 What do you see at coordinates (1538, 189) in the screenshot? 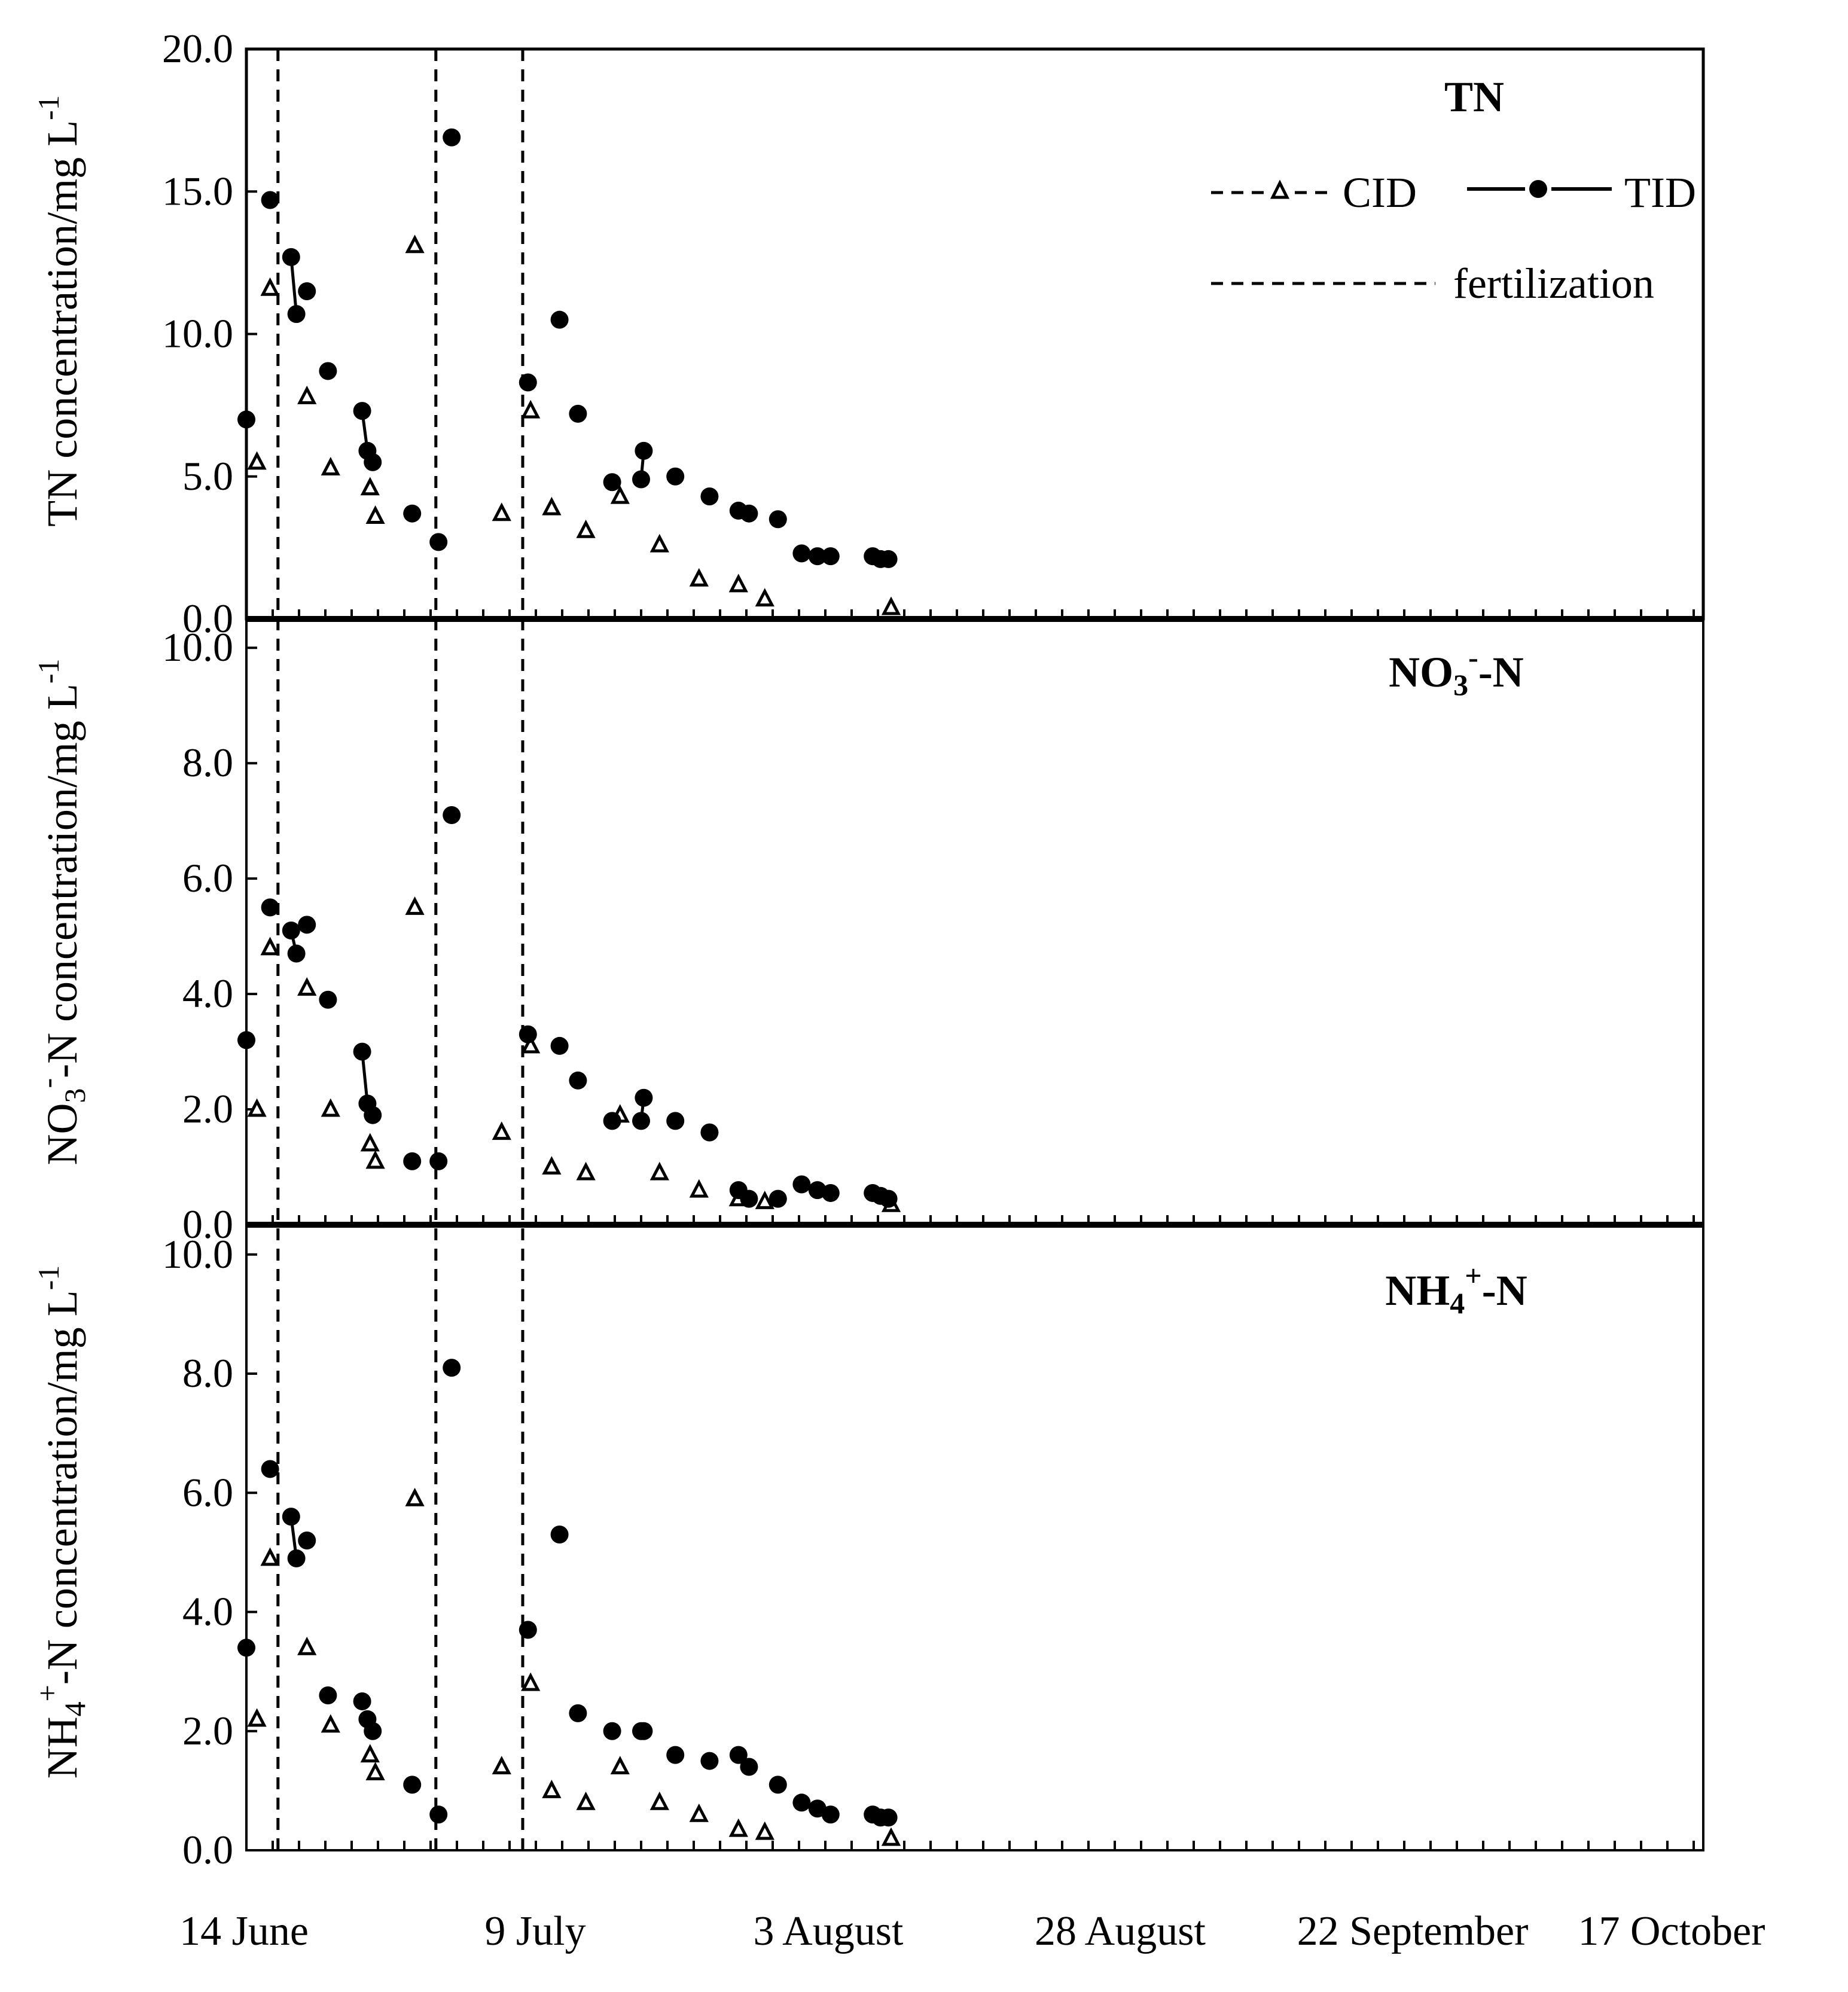
I see `legend-tid-marker` at bounding box center [1538, 189].